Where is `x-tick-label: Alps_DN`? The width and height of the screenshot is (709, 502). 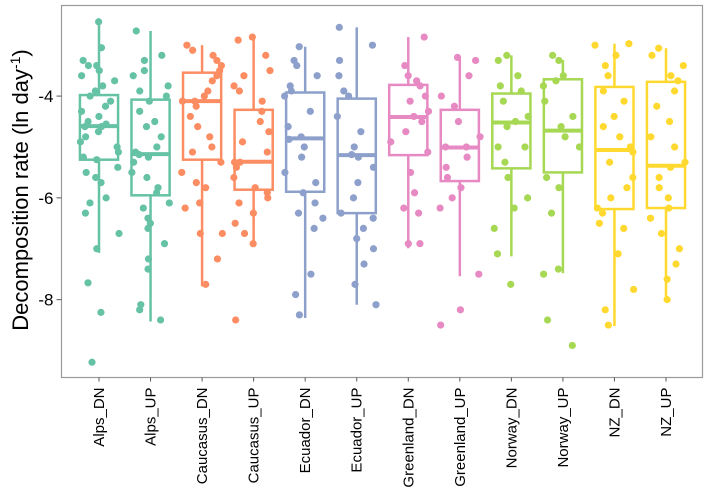 x-tick-label: Alps_DN is located at coordinates (99, 417).